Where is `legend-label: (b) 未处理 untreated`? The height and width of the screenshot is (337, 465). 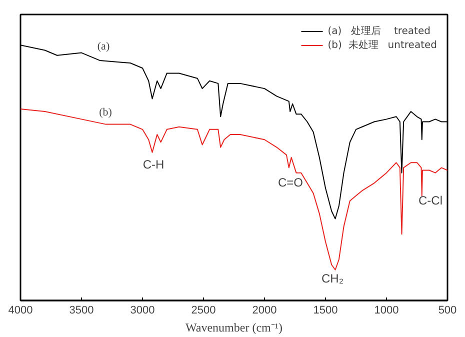 legend-label: (b) 未处理 untreated is located at coordinates (382, 45).